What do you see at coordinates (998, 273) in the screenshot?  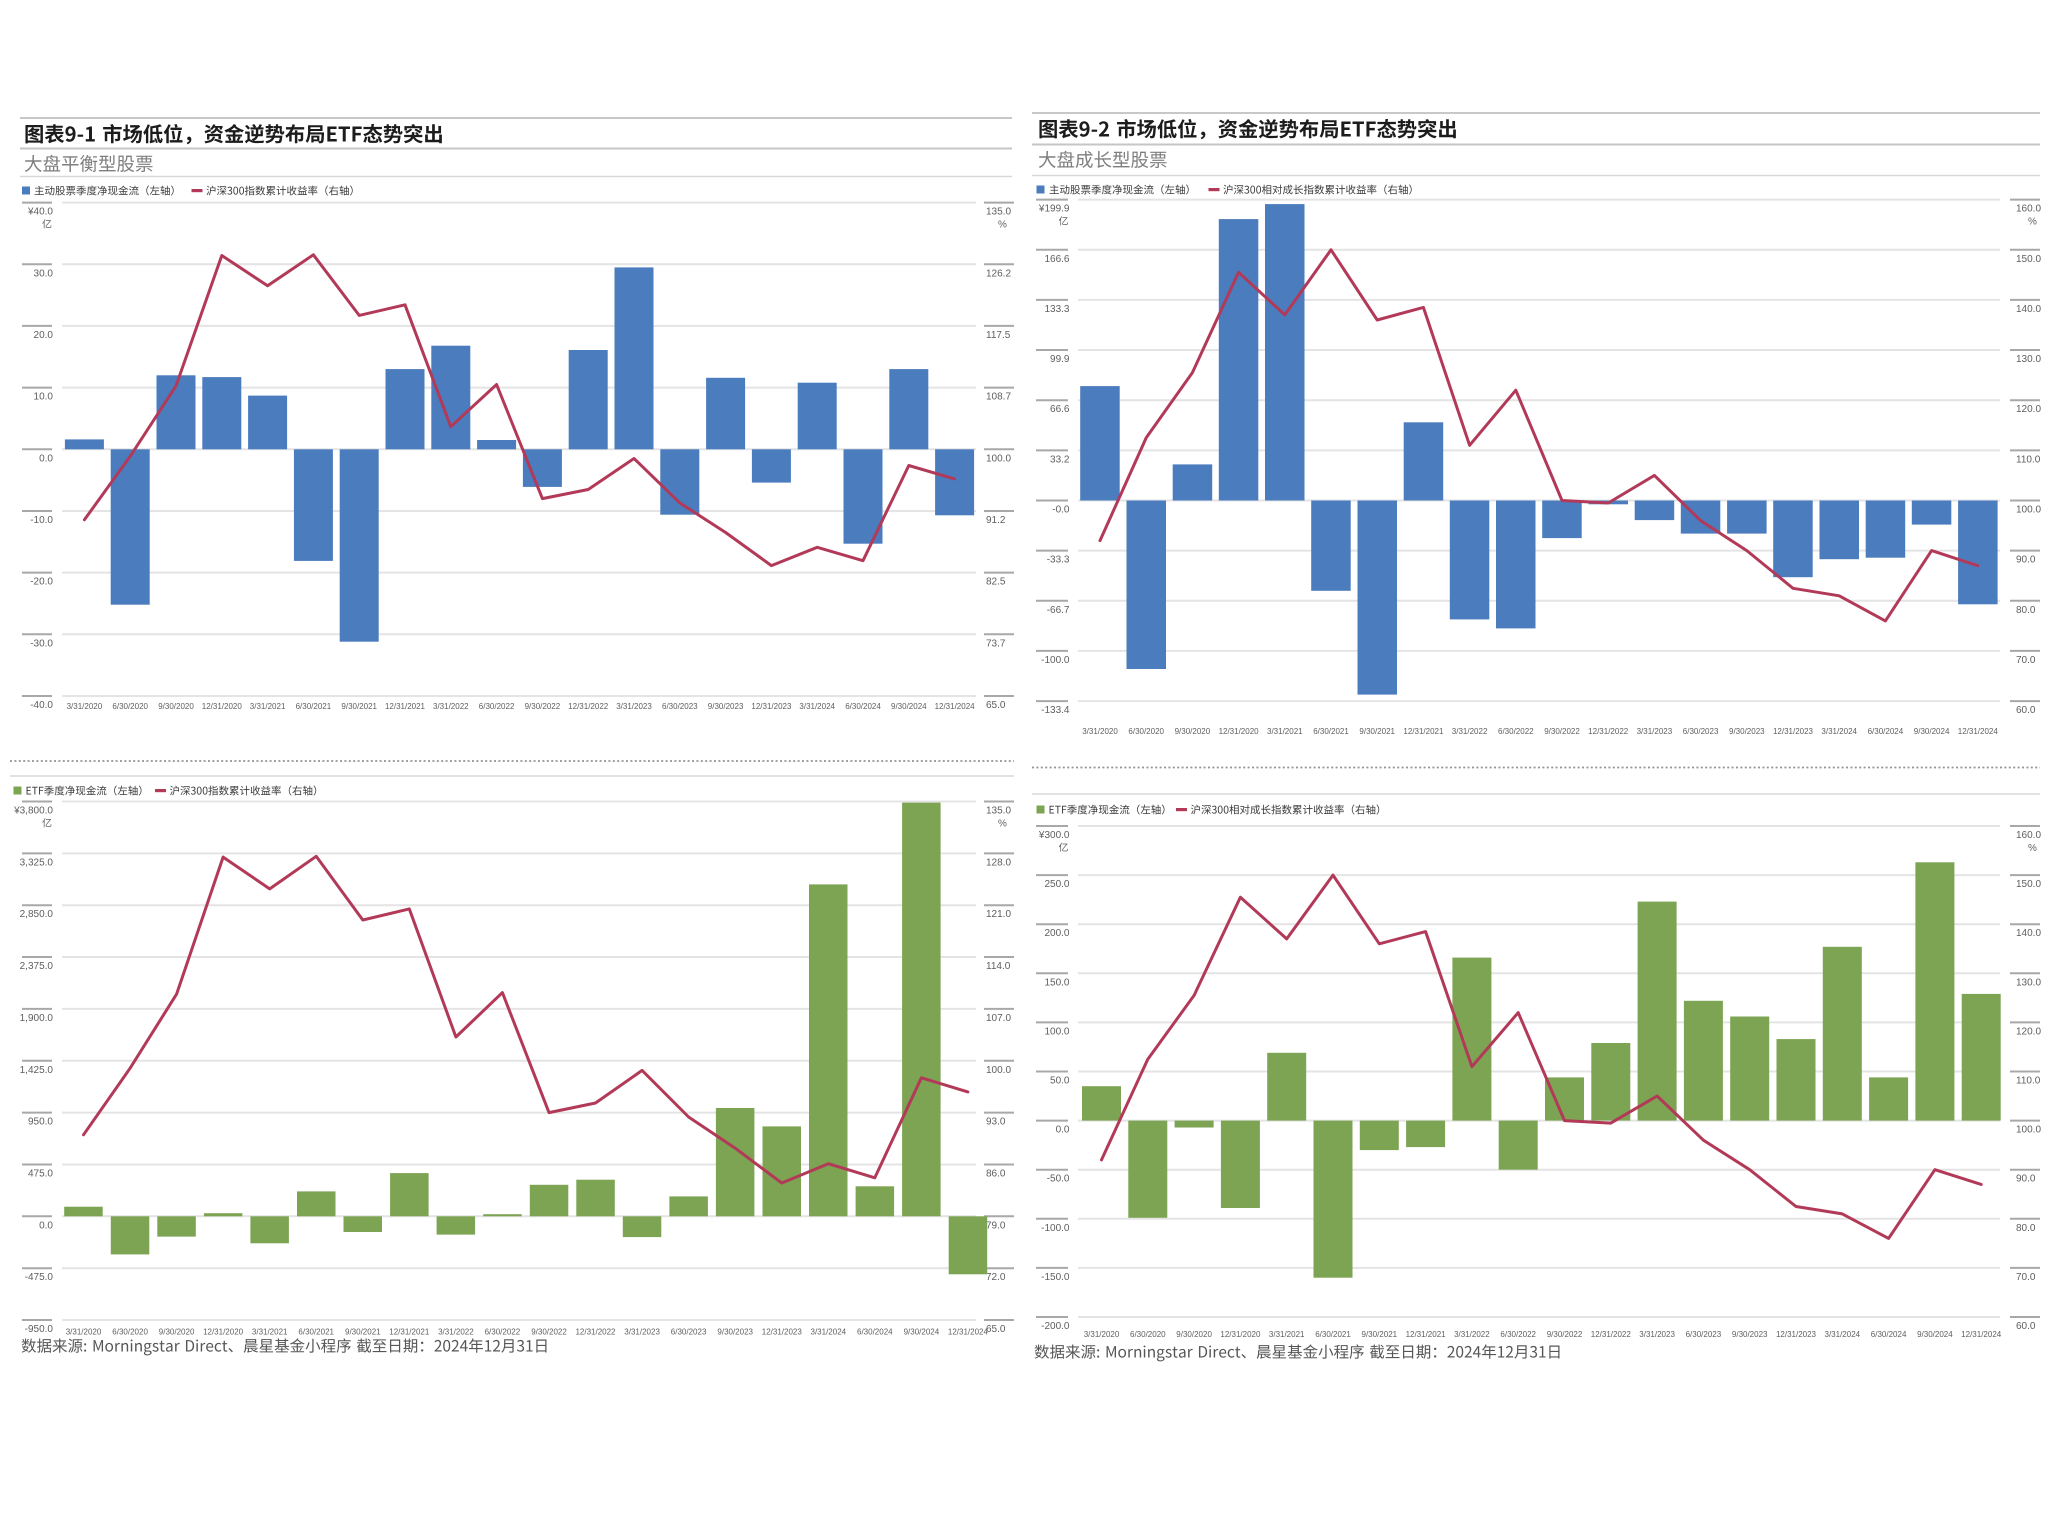 I see `svg-text: 126.2` at bounding box center [998, 273].